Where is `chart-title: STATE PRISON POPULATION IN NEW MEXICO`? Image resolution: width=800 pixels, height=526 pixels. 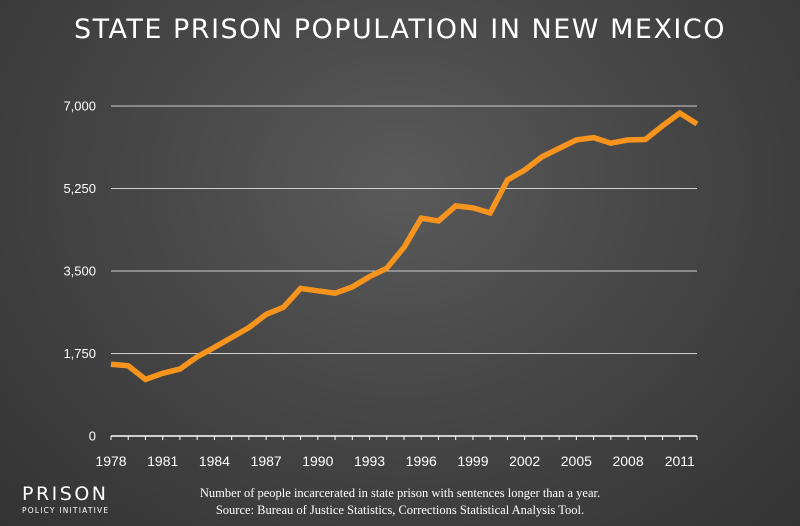
chart-title: STATE PRISON POPULATION IN NEW MEXICO is located at coordinates (400, 29).